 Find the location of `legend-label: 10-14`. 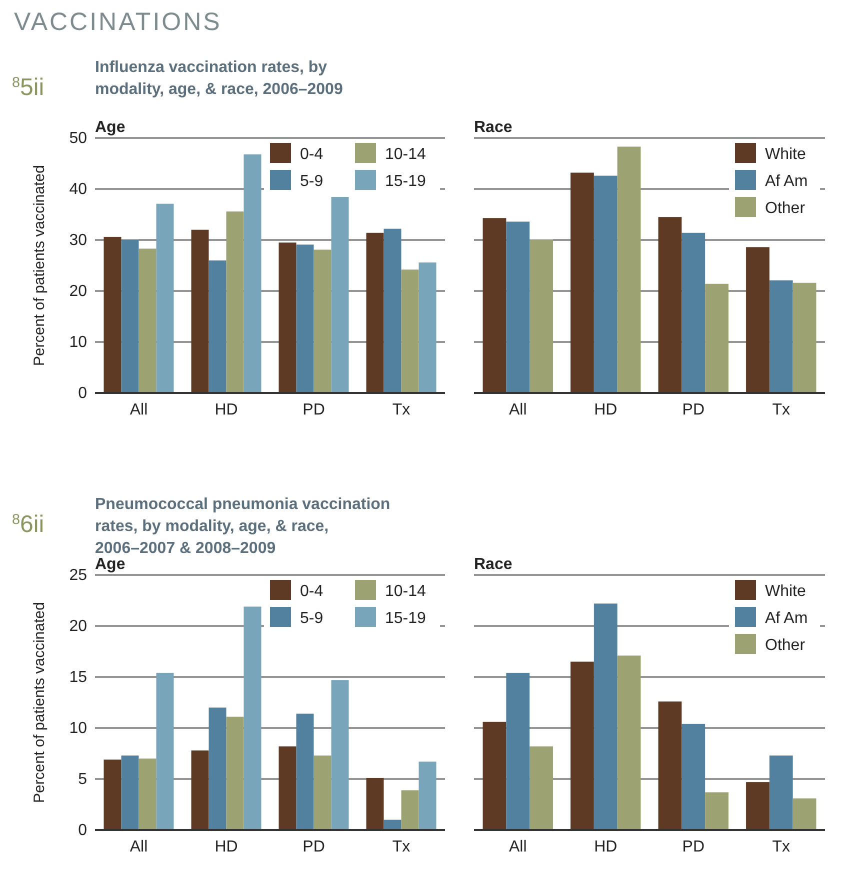

legend-label: 10-14 is located at coordinates (405, 154).